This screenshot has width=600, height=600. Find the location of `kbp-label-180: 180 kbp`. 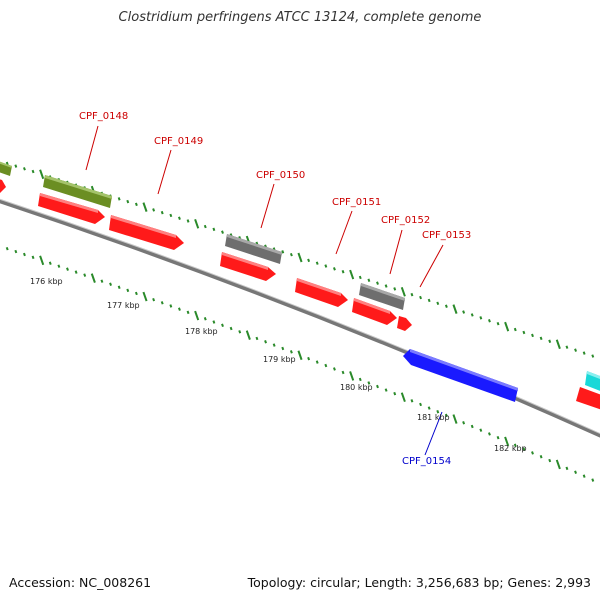

kbp-label-180: 180 kbp is located at coordinates (356, 387).